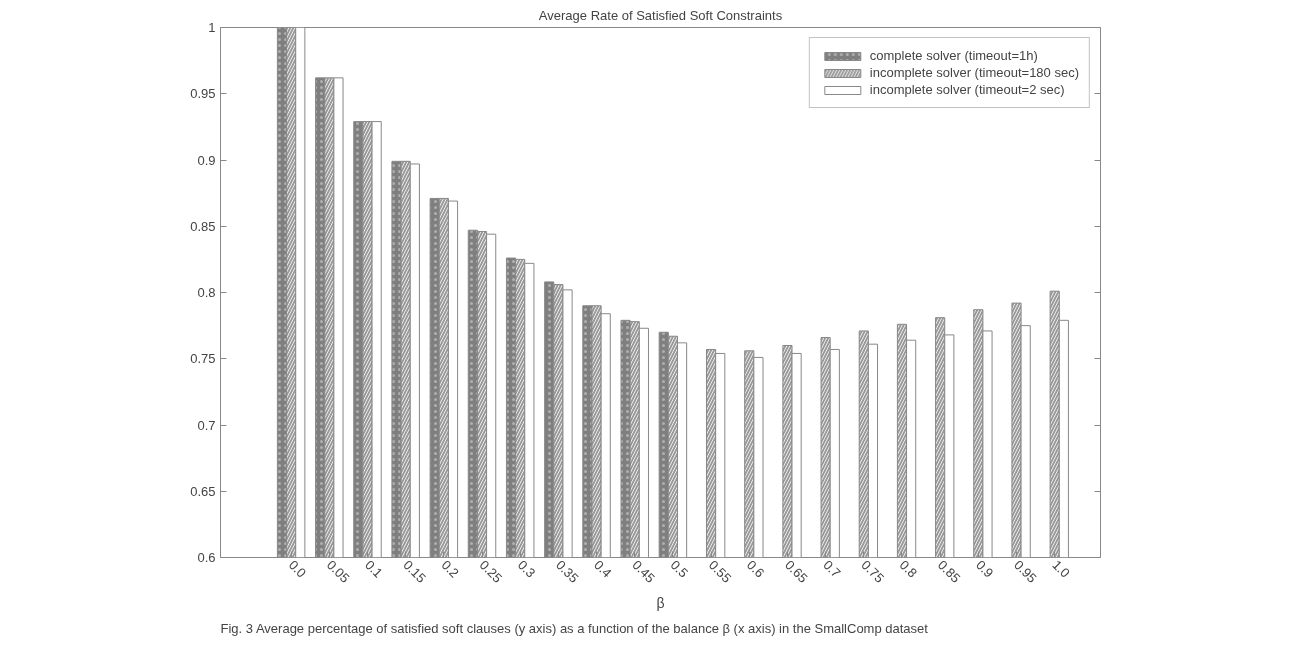 Image resolution: width=1291 pixels, height=649 pixels. I want to click on x-tick-label: 0.05, so click(338, 571).